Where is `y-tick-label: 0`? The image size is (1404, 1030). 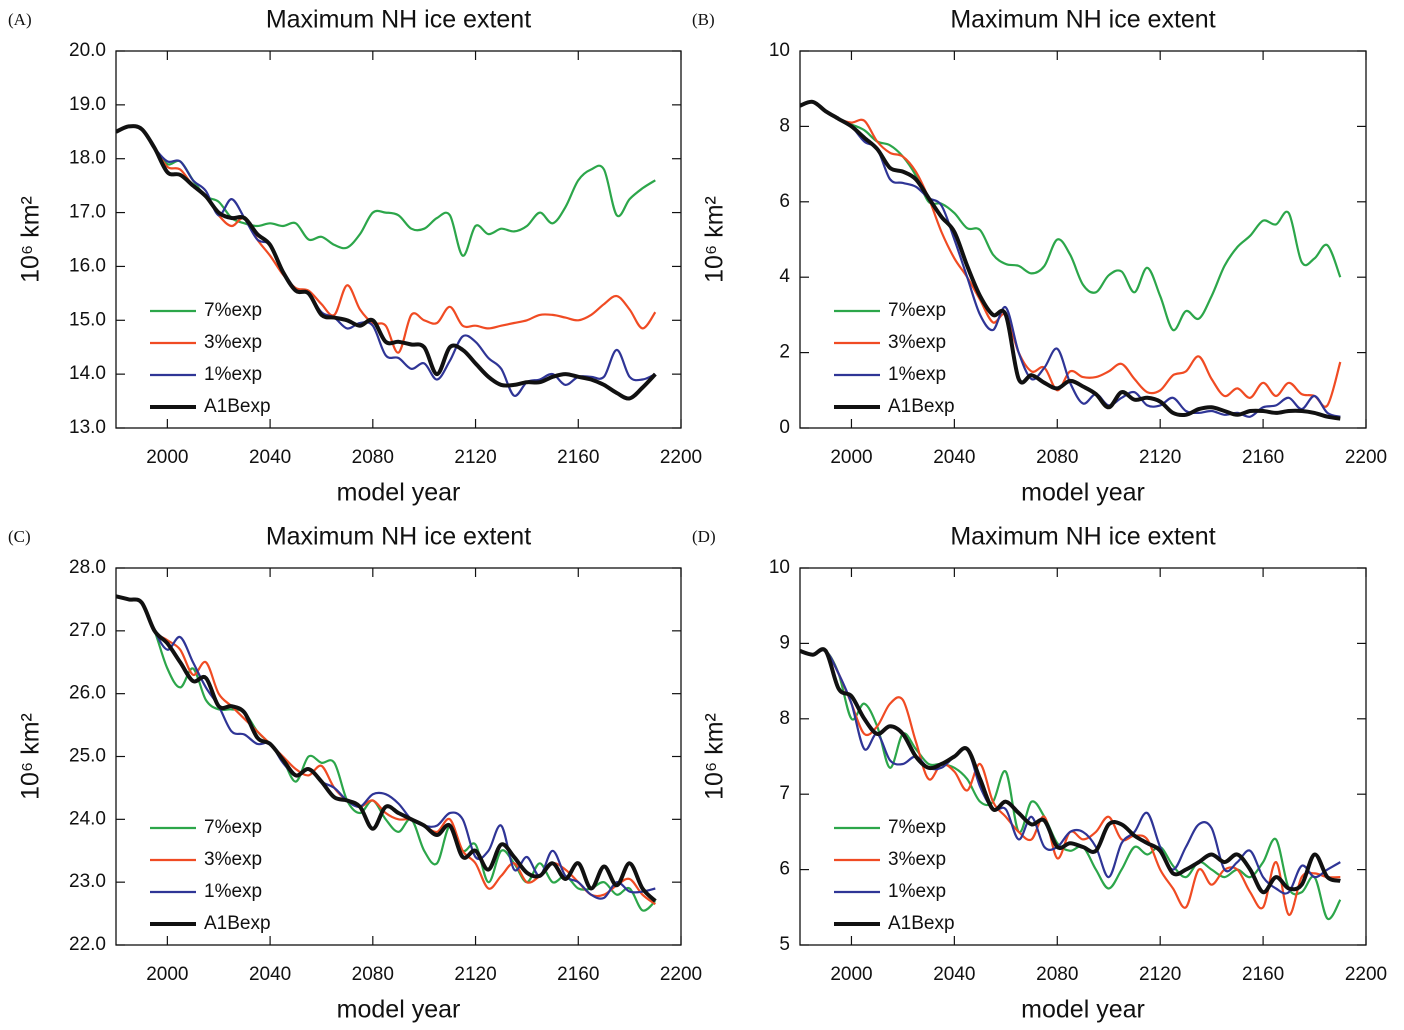 y-tick-label: 0 is located at coordinates (784, 427).